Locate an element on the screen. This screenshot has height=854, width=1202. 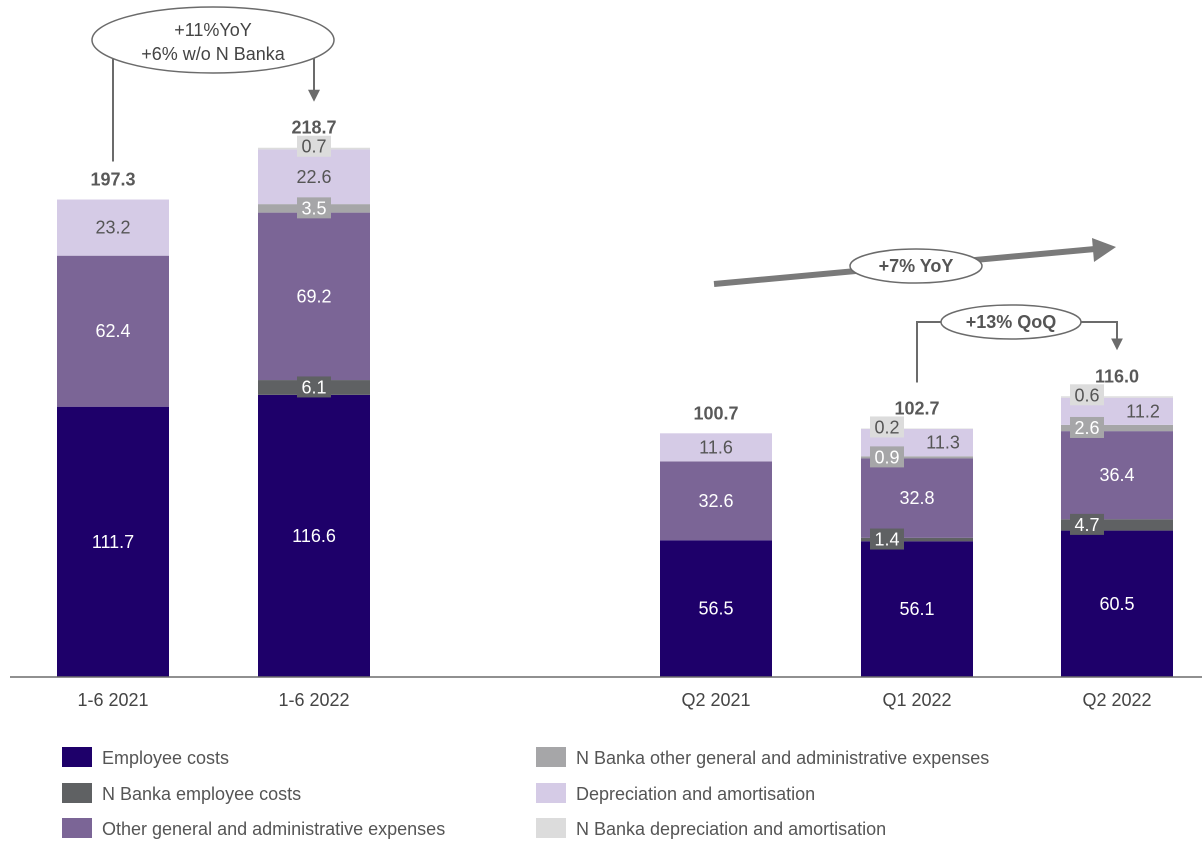
x-tick-label-q1-2022: Q1 2022 is located at coordinates (916, 700).